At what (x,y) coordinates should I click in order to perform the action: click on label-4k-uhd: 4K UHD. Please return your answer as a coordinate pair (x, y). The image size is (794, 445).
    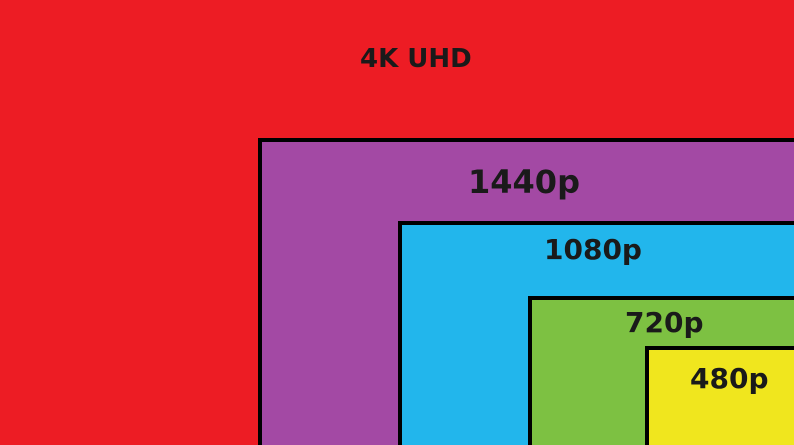
    Looking at the image, I should click on (416, 59).